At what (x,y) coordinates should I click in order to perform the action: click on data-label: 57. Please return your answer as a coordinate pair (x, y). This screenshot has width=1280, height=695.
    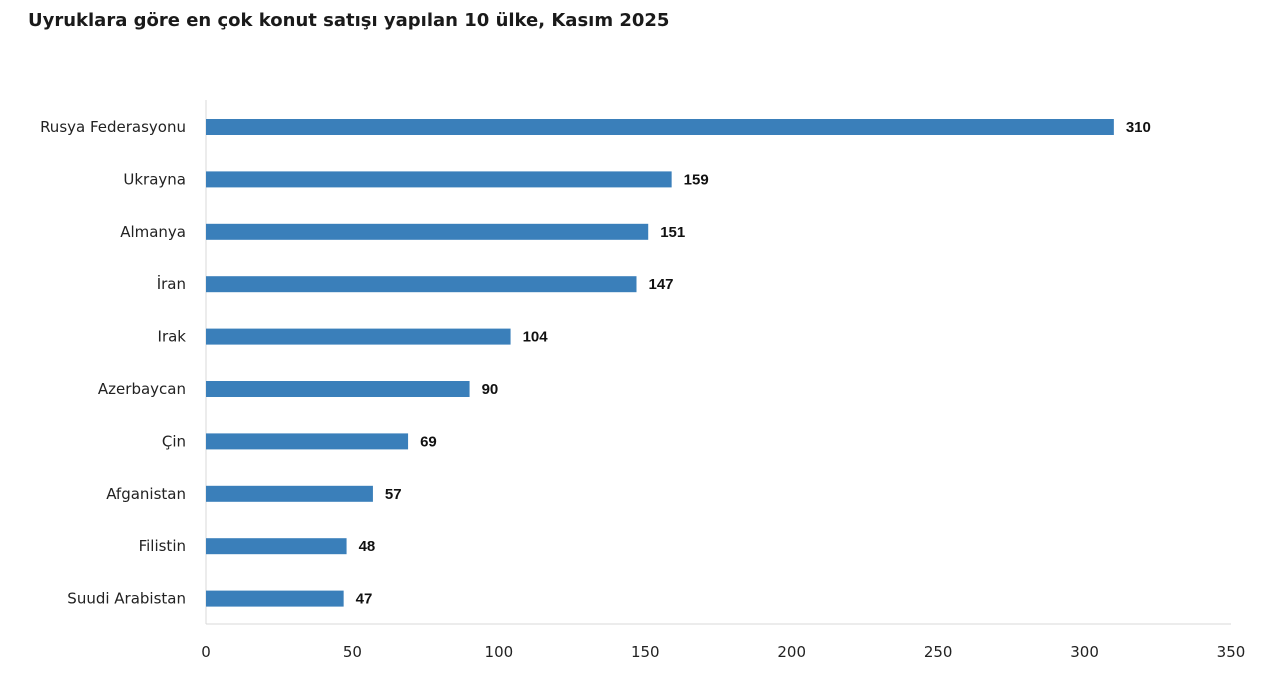
    Looking at the image, I should click on (393, 494).